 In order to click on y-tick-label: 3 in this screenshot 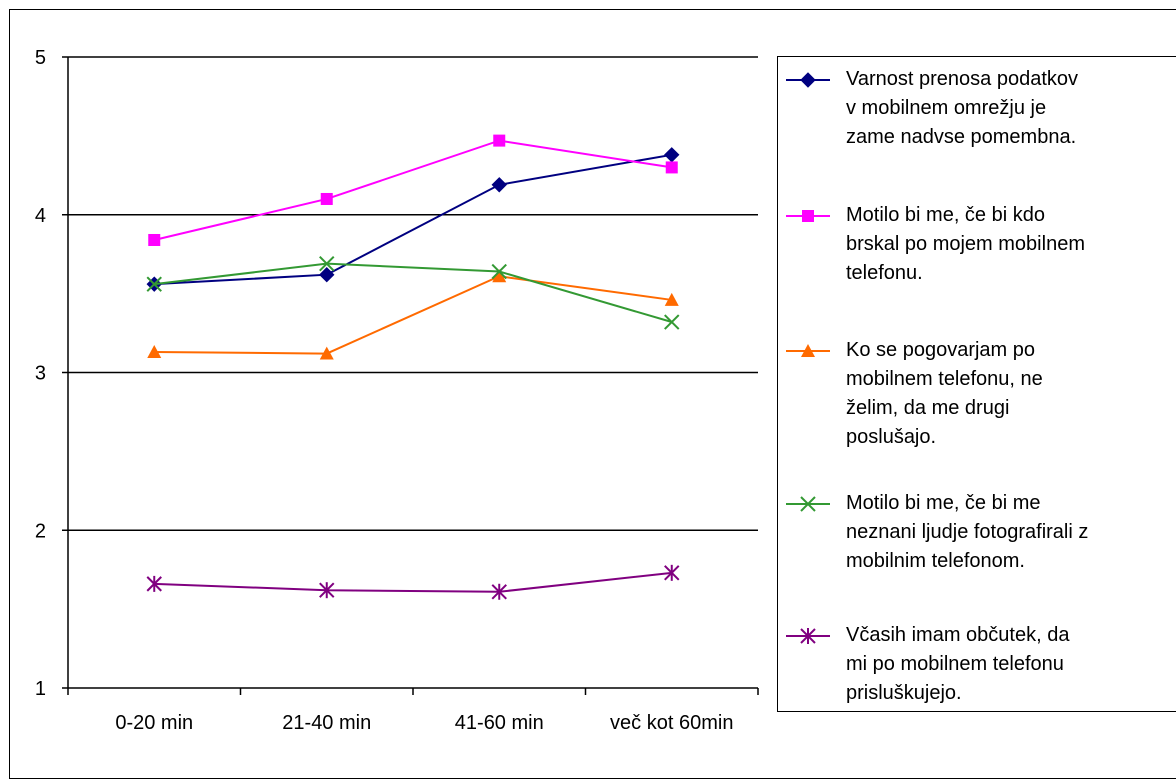, I will do `click(40, 374)`.